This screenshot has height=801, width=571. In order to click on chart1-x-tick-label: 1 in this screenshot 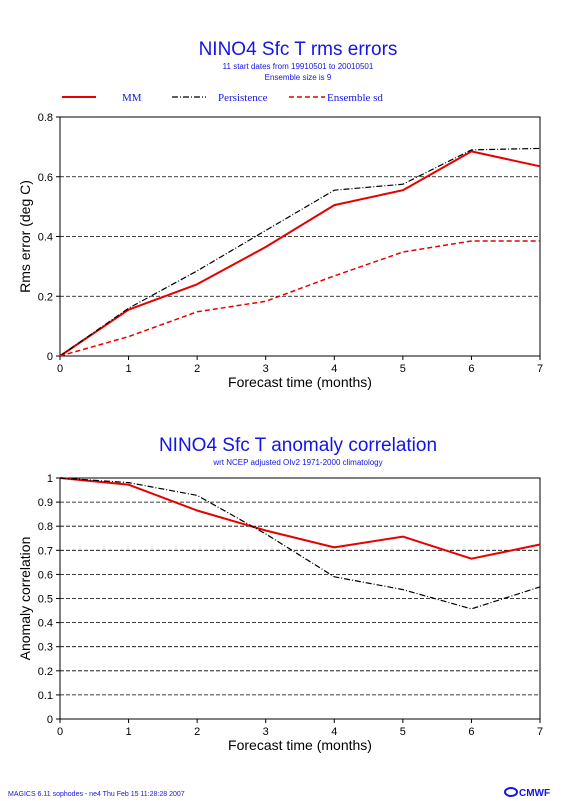, I will do `click(129, 369)`.